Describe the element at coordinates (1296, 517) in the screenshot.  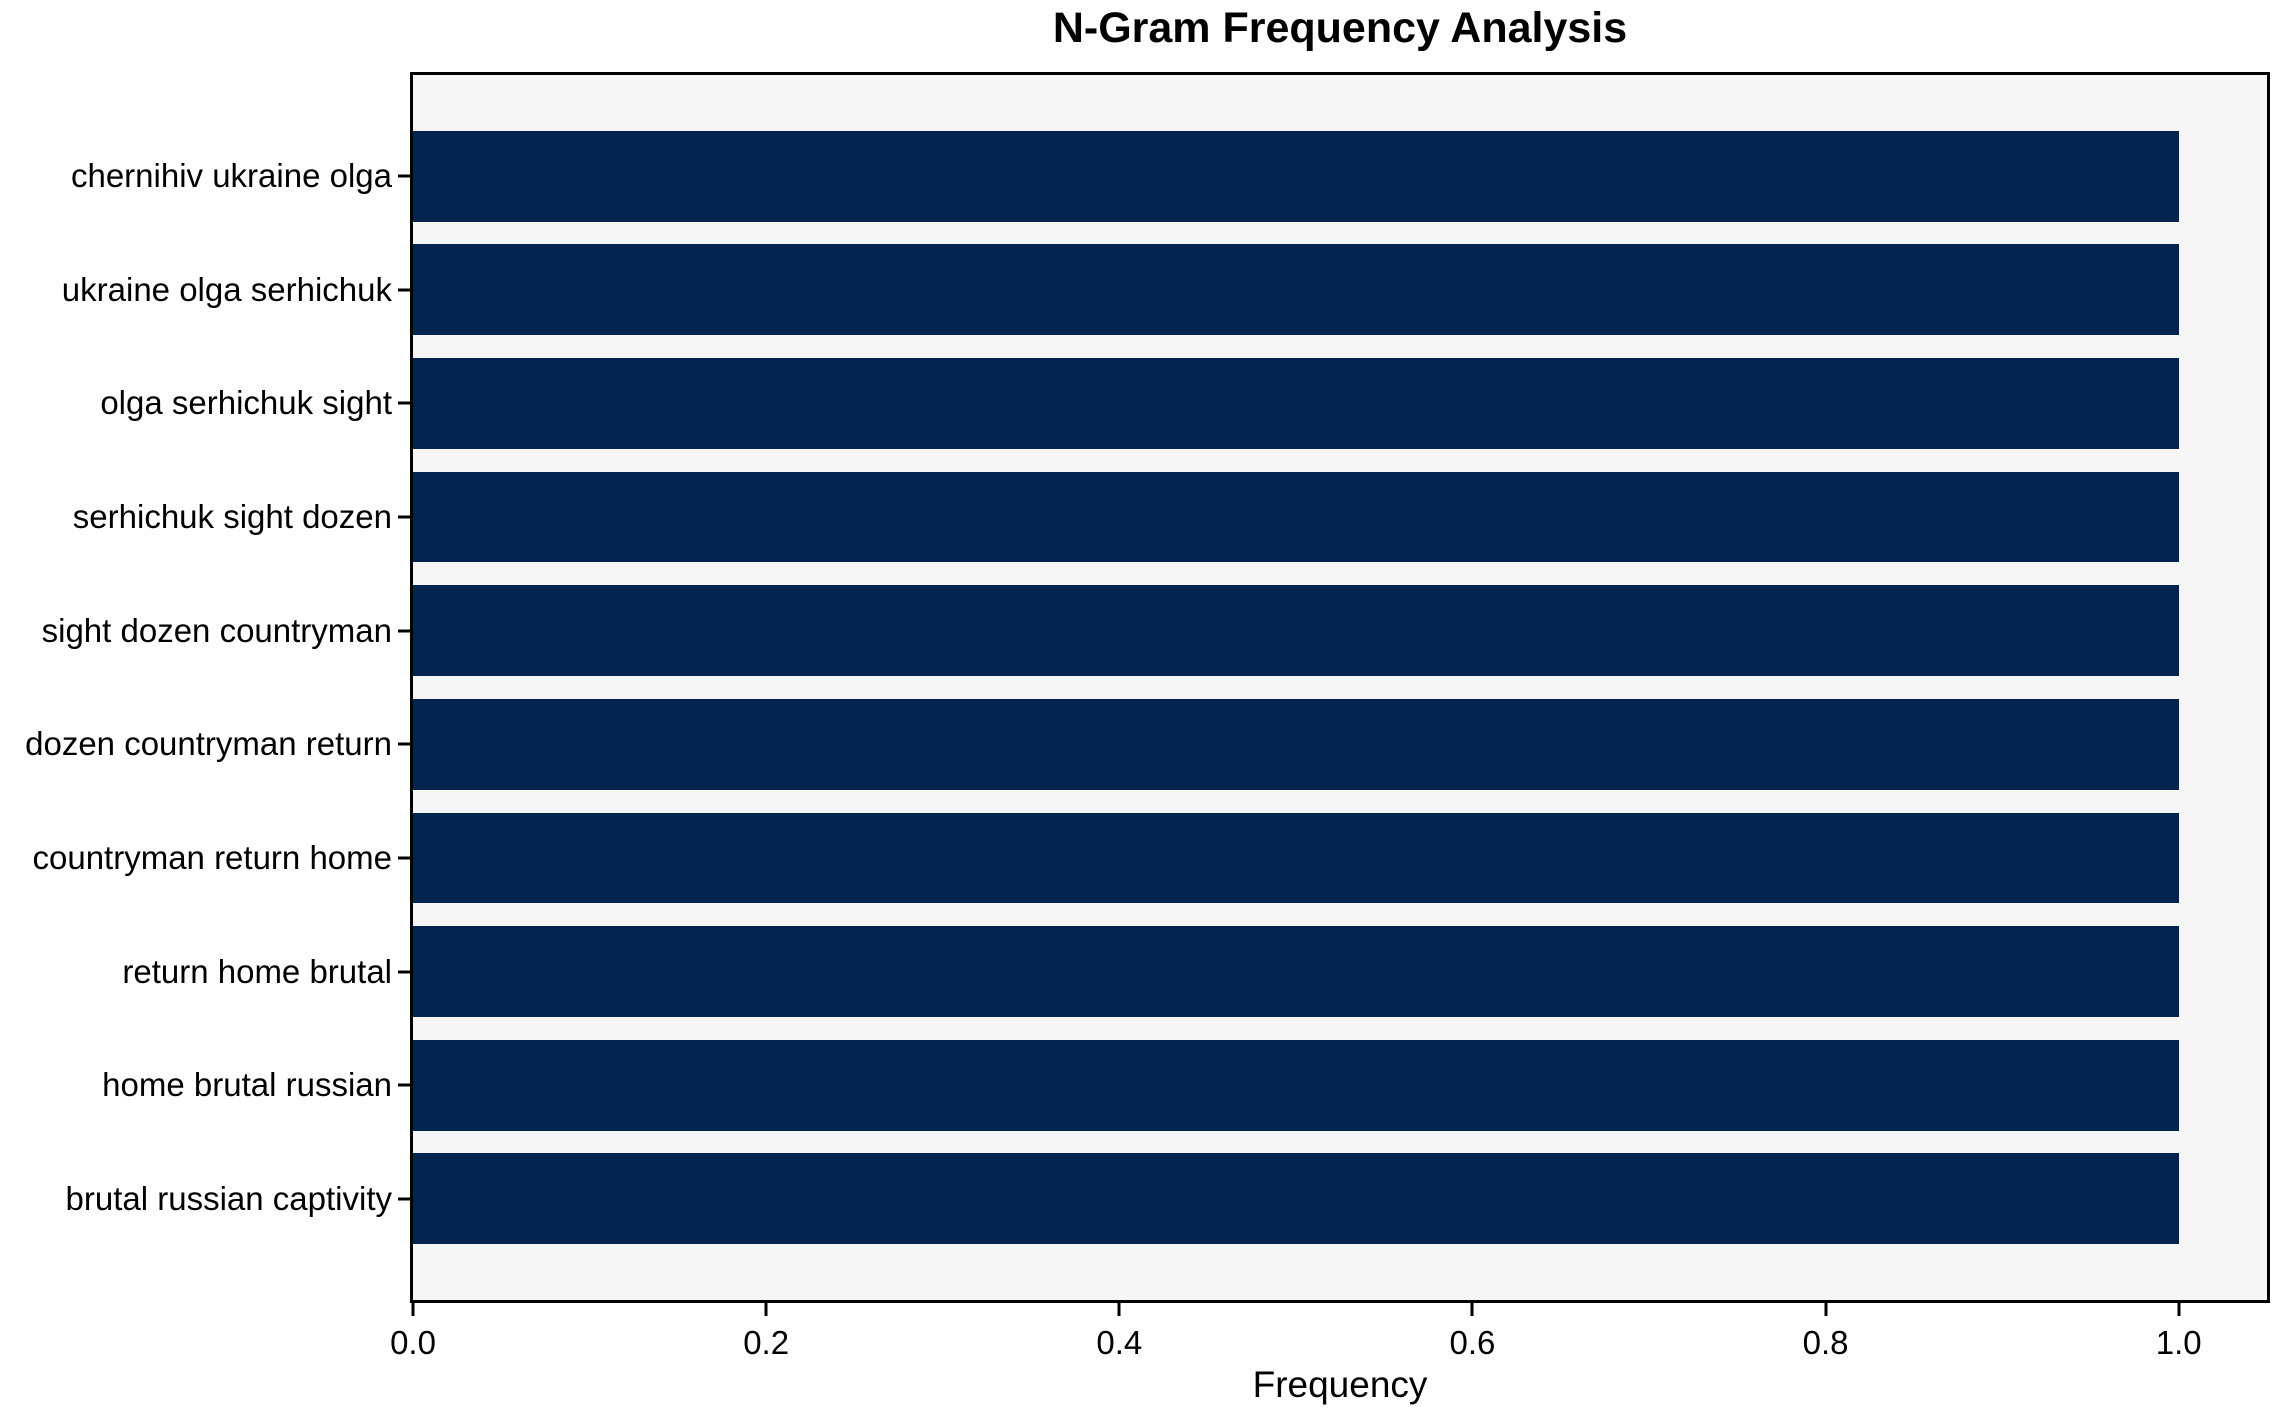
I see `bar-serhichuk-sight-dozen` at that location.